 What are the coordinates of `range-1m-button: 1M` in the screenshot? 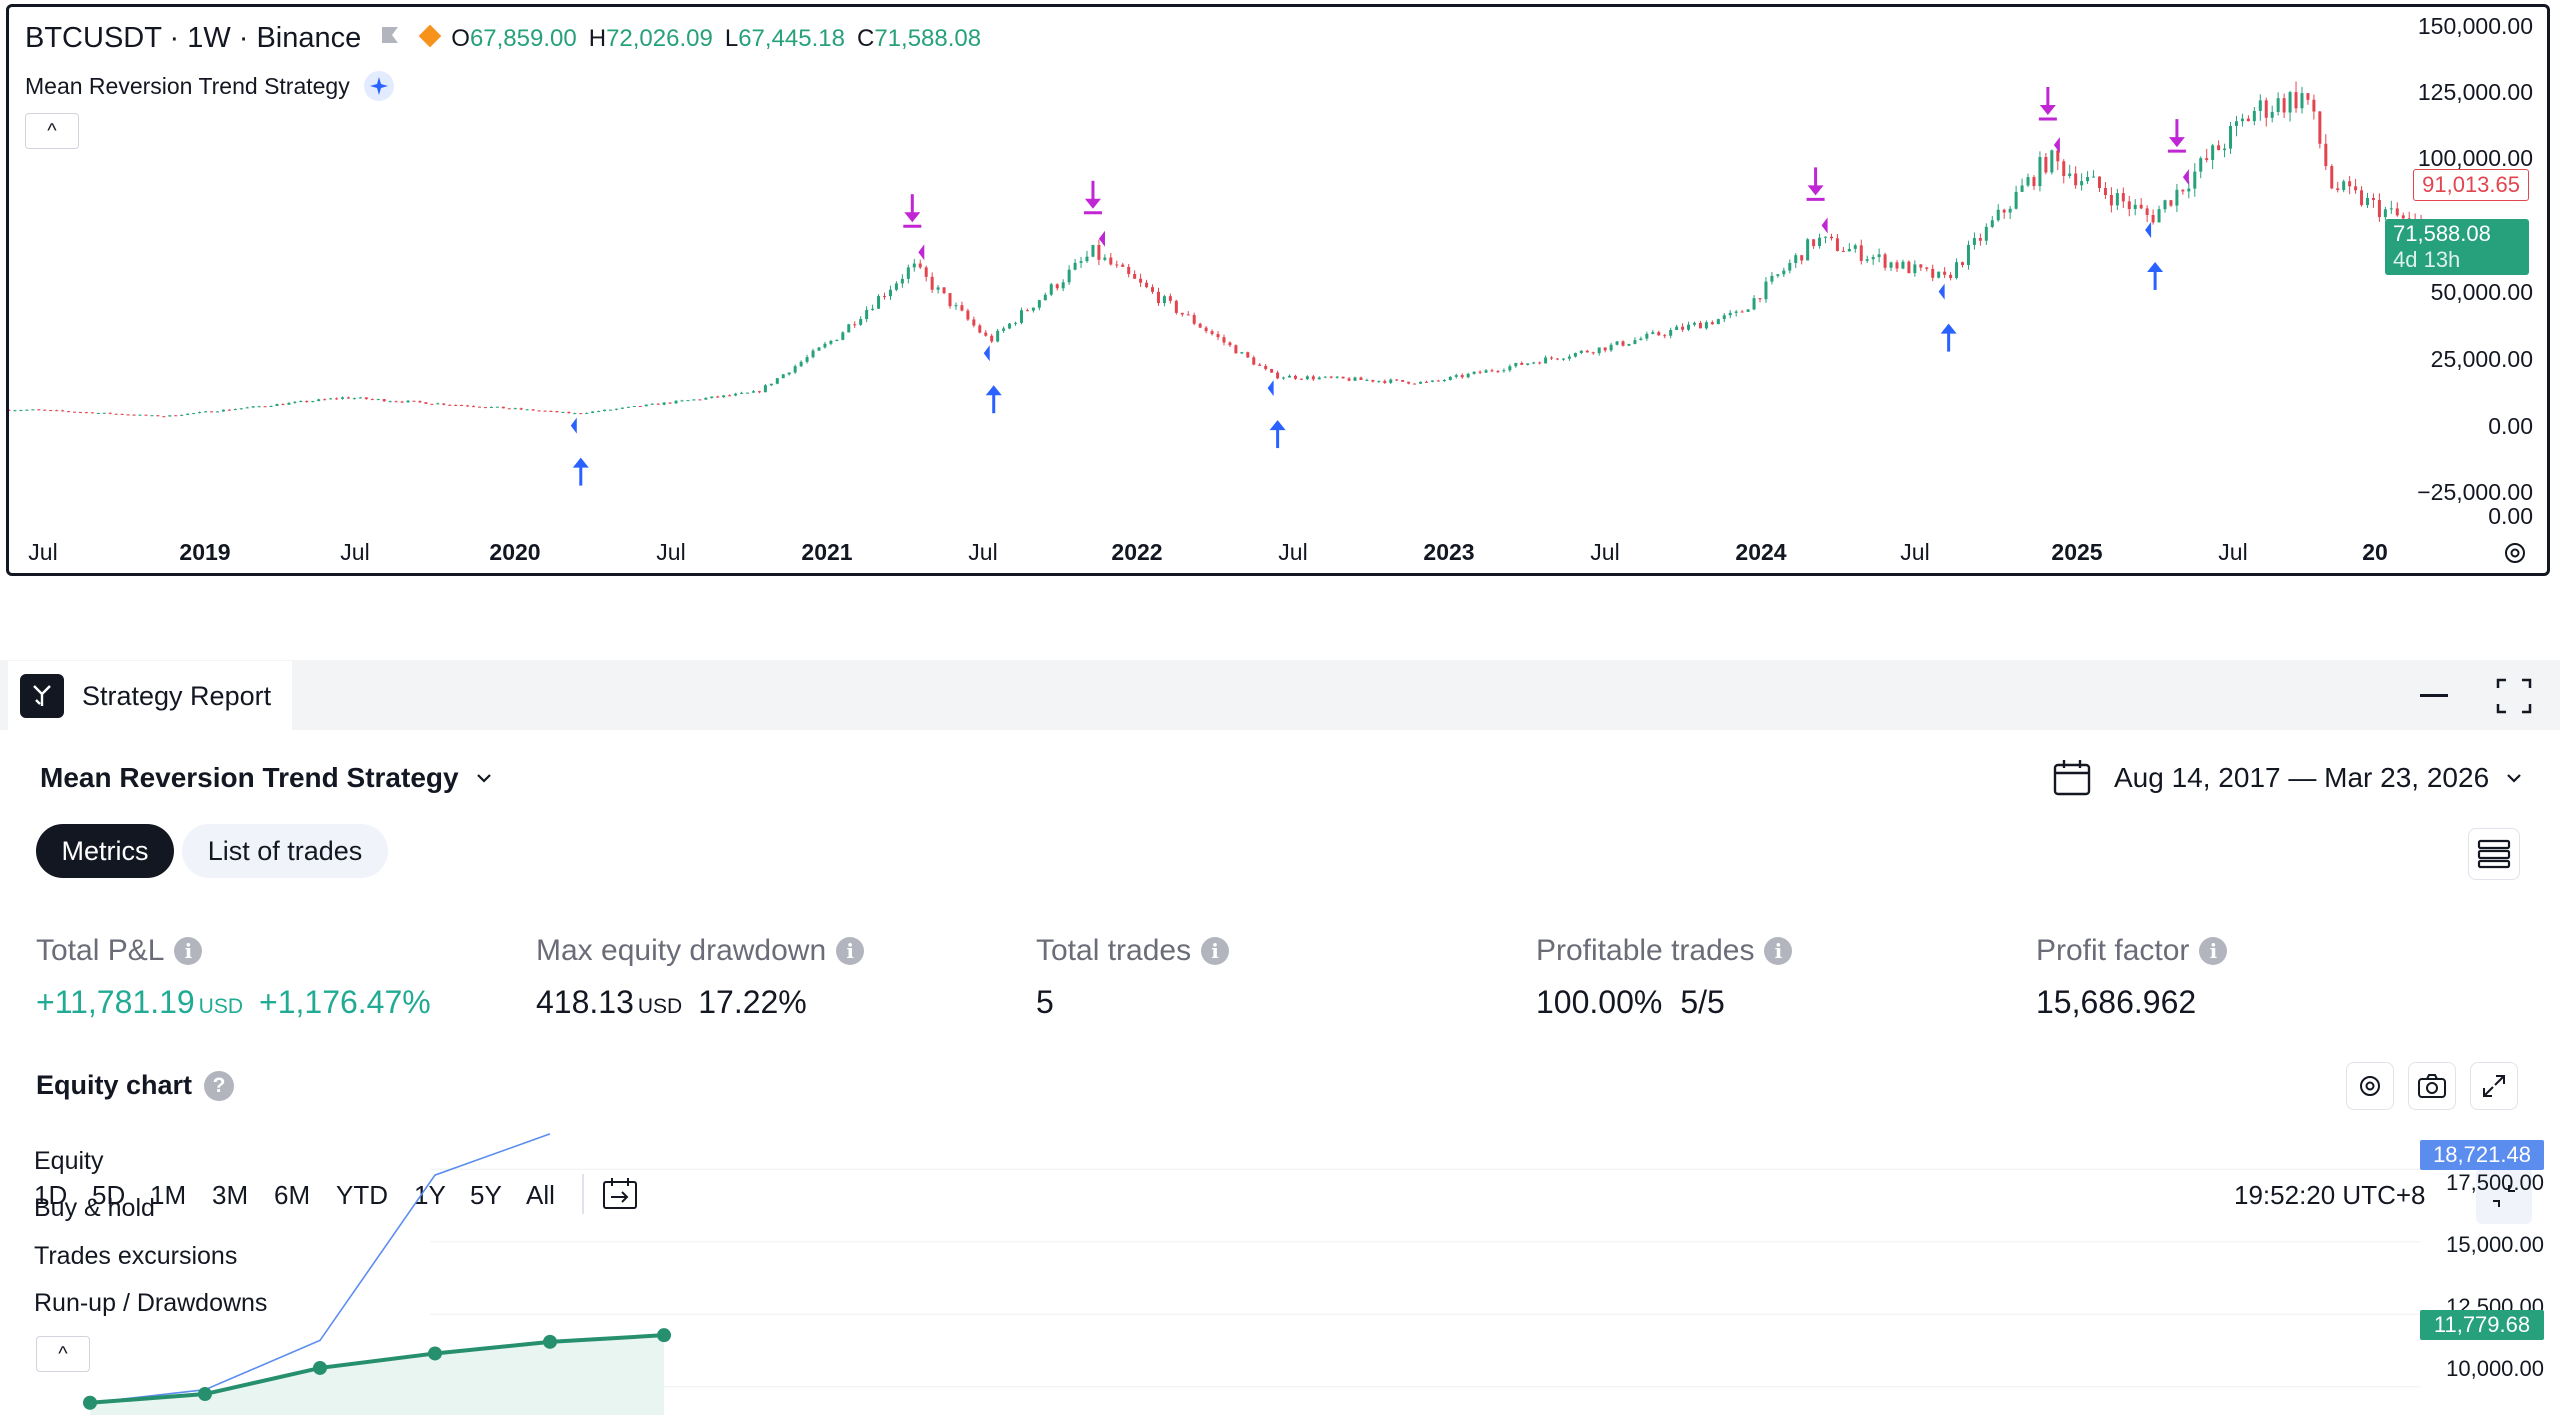 It's located at (168, 1195).